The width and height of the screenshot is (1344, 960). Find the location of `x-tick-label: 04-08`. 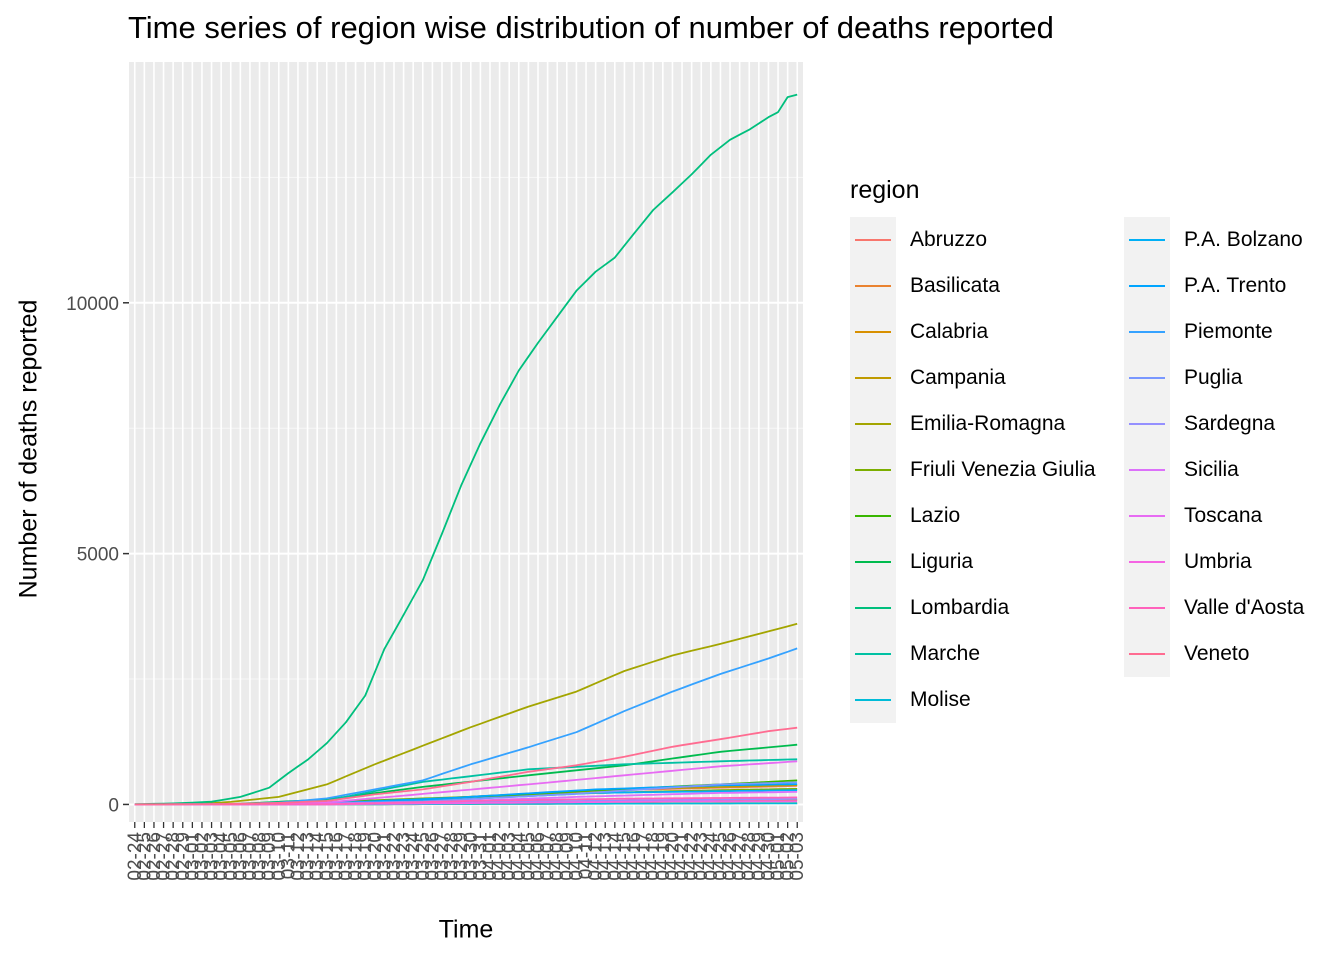

x-tick-label: 04-08 is located at coordinates (557, 856).